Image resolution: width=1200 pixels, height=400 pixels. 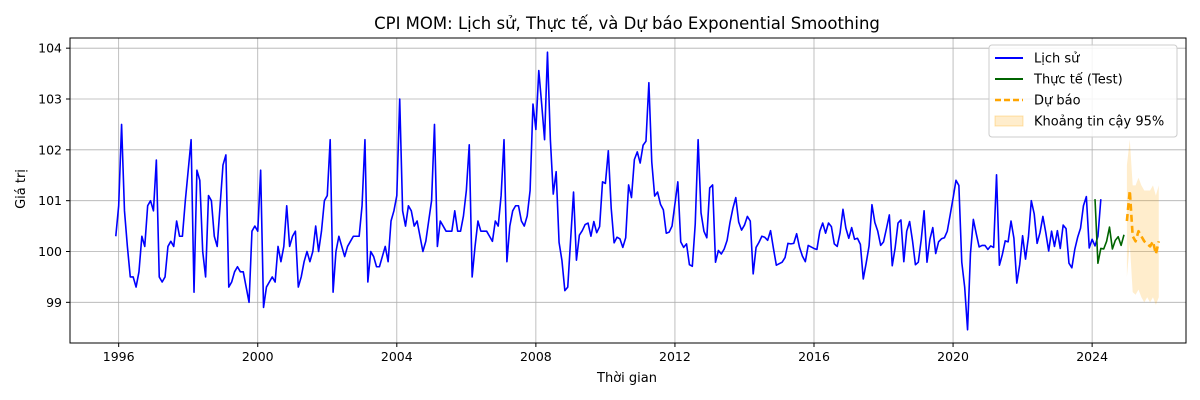 What do you see at coordinates (258, 356) in the screenshot?
I see `x-tick-label: 2000` at bounding box center [258, 356].